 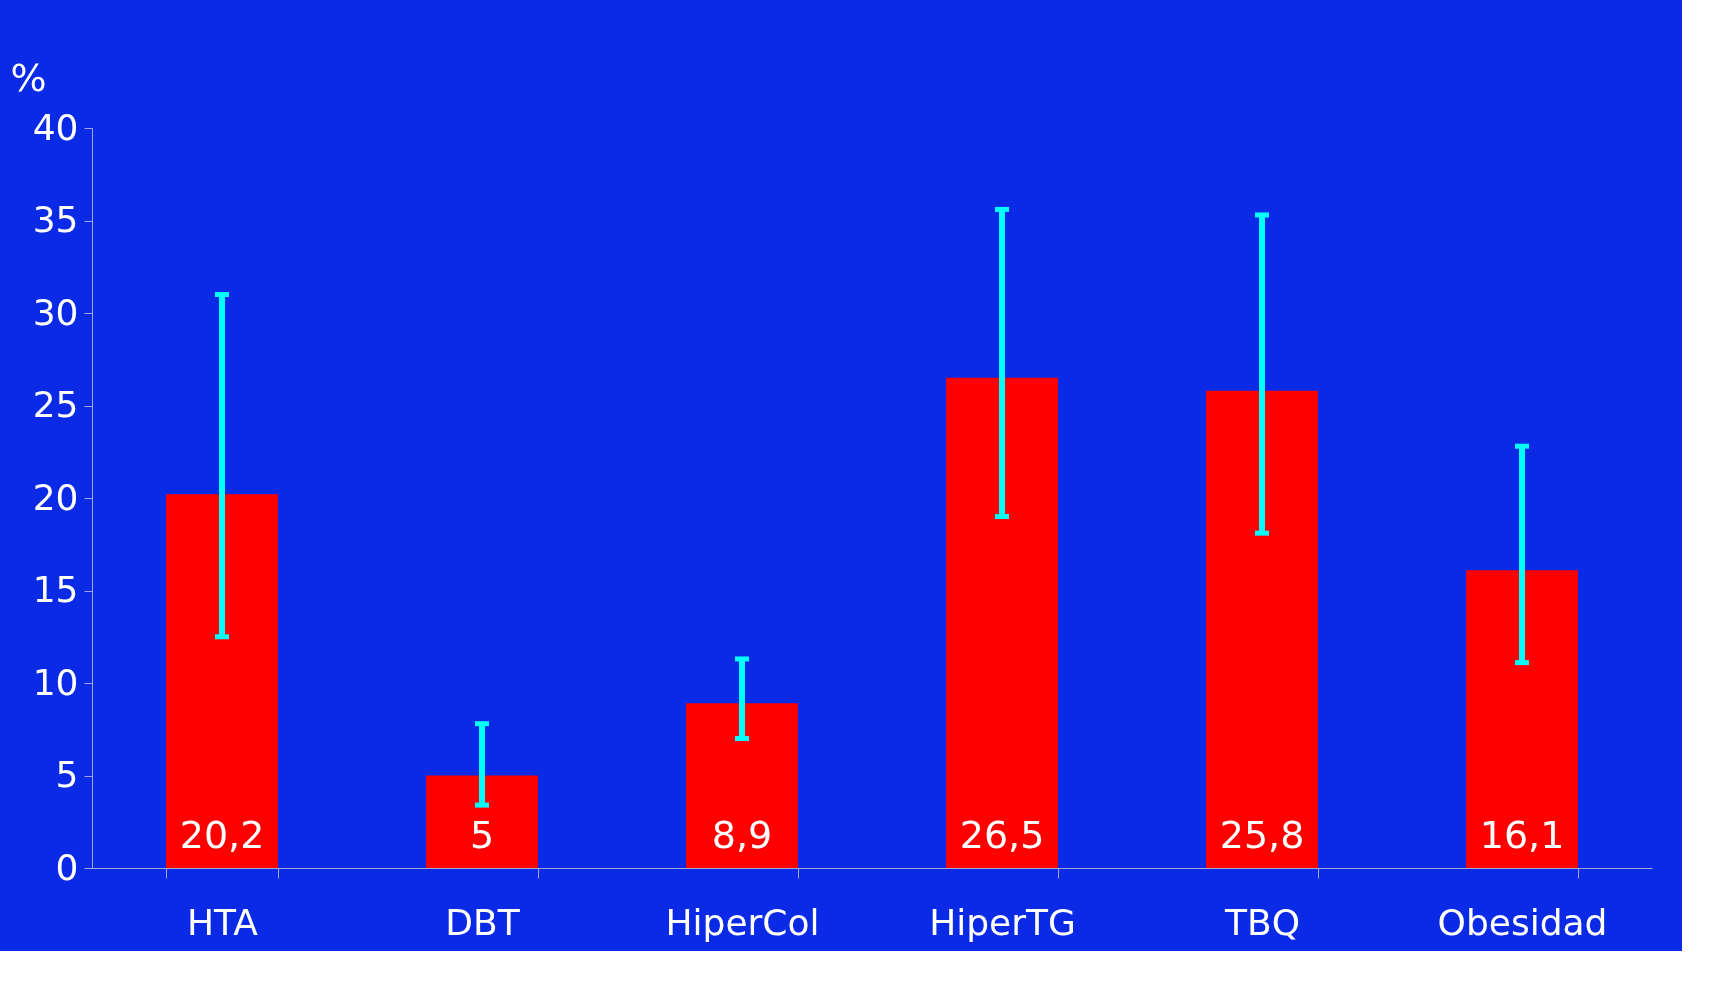 I want to click on x-tick-label: DBT, so click(x=483, y=922).